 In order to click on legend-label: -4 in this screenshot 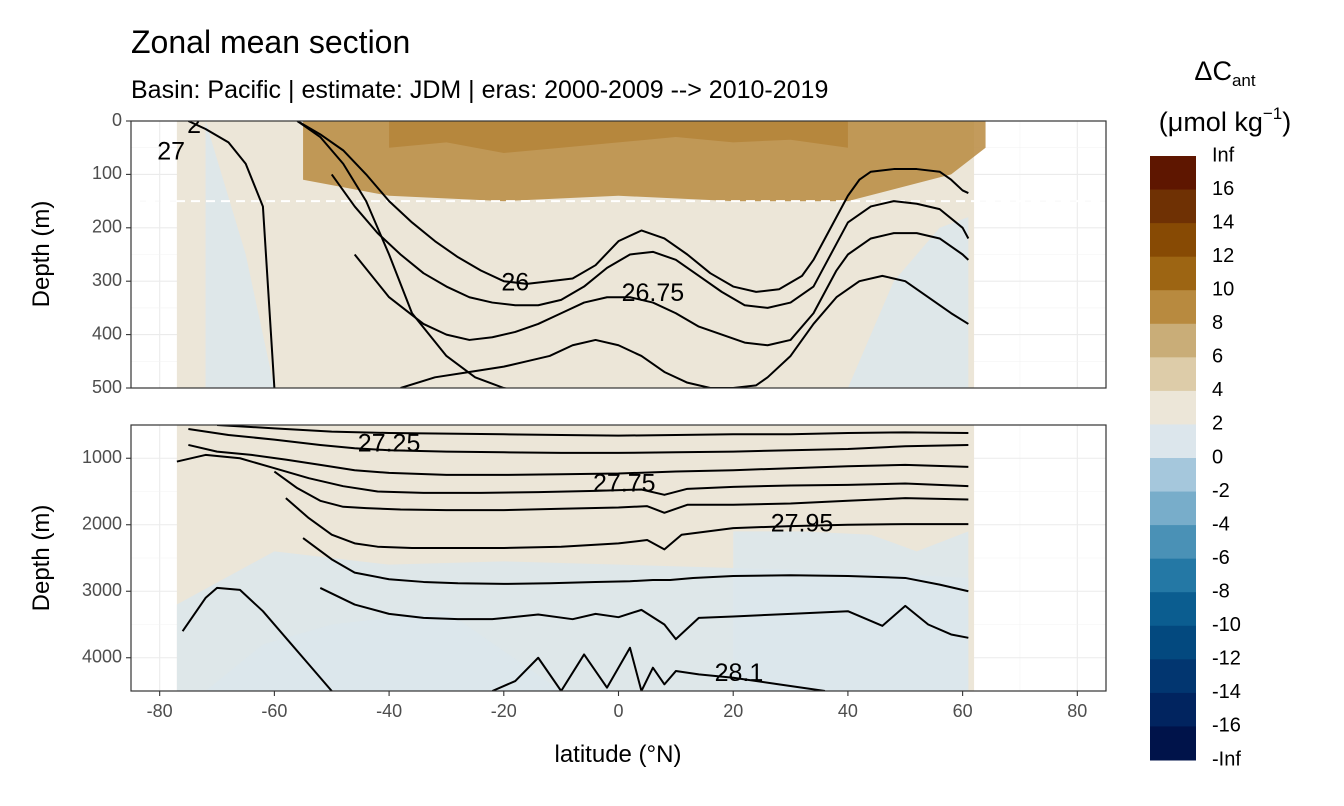, I will do `click(1221, 524)`.